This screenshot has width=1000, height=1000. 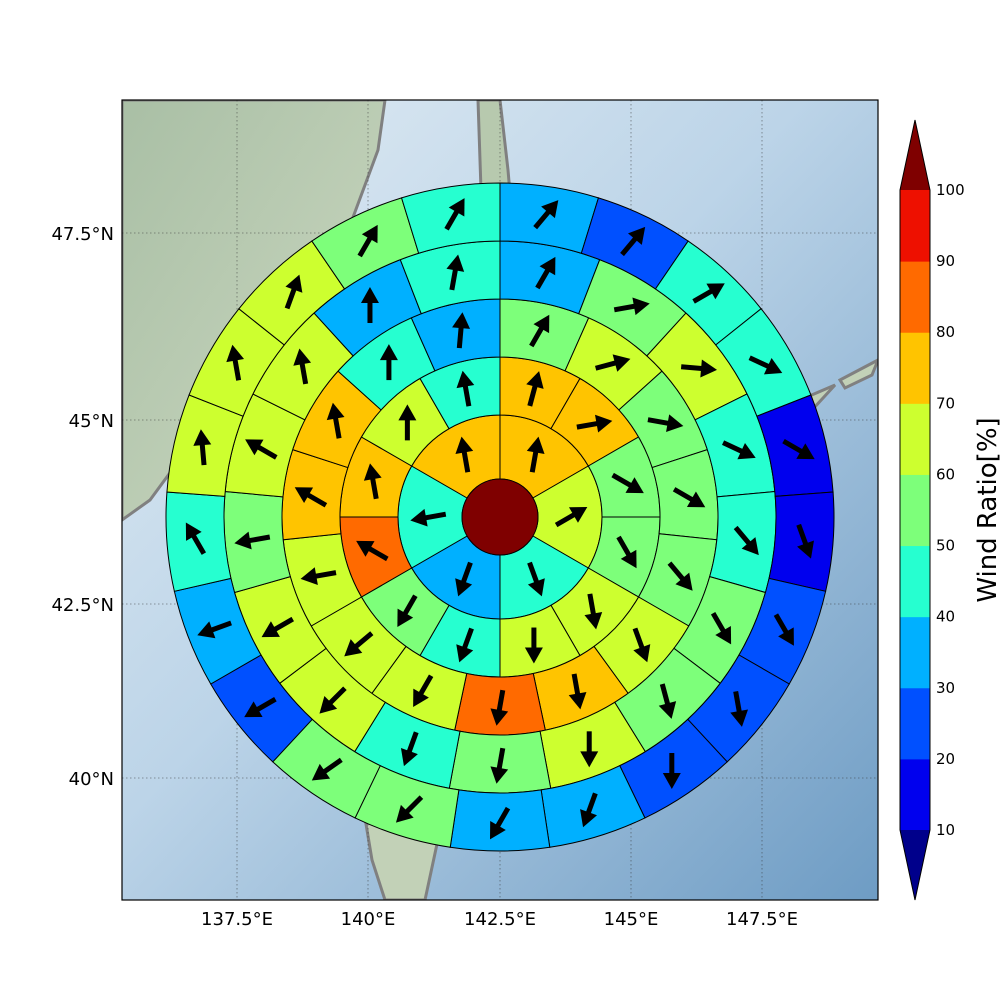 I want to click on lat-label-47-5: 47.5°N, so click(x=82, y=234).